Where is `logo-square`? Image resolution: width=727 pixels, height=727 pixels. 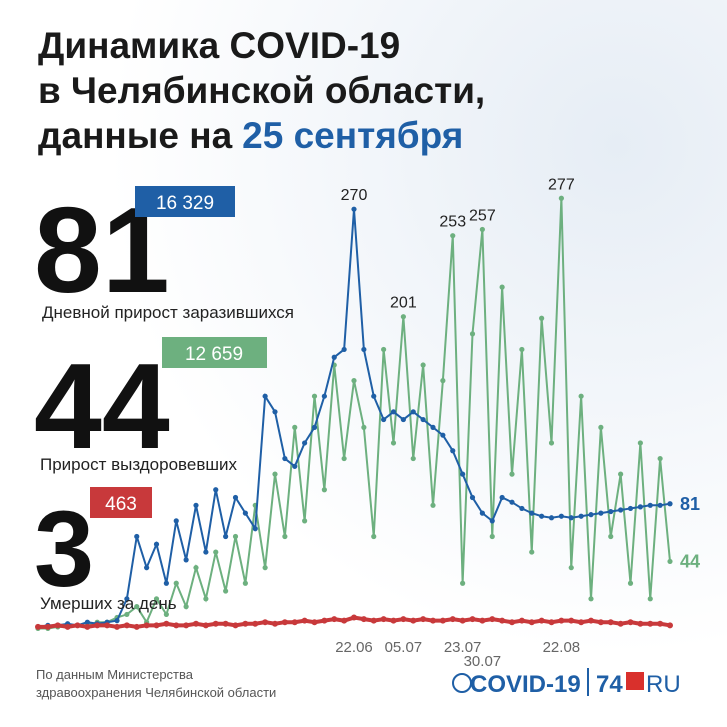 logo-square is located at coordinates (635, 681).